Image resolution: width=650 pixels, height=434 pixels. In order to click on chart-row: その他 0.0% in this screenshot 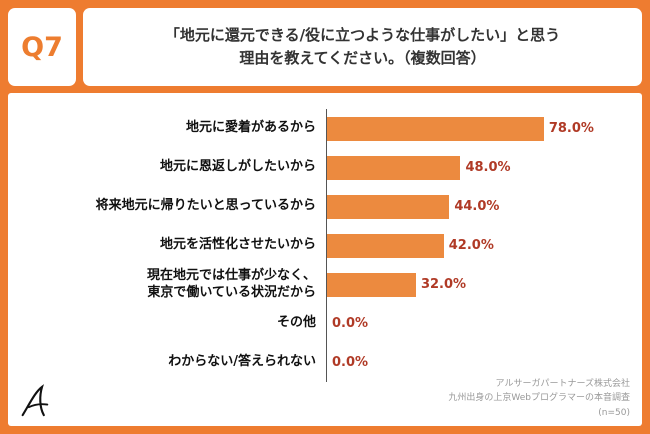, I will do `click(322, 323)`.